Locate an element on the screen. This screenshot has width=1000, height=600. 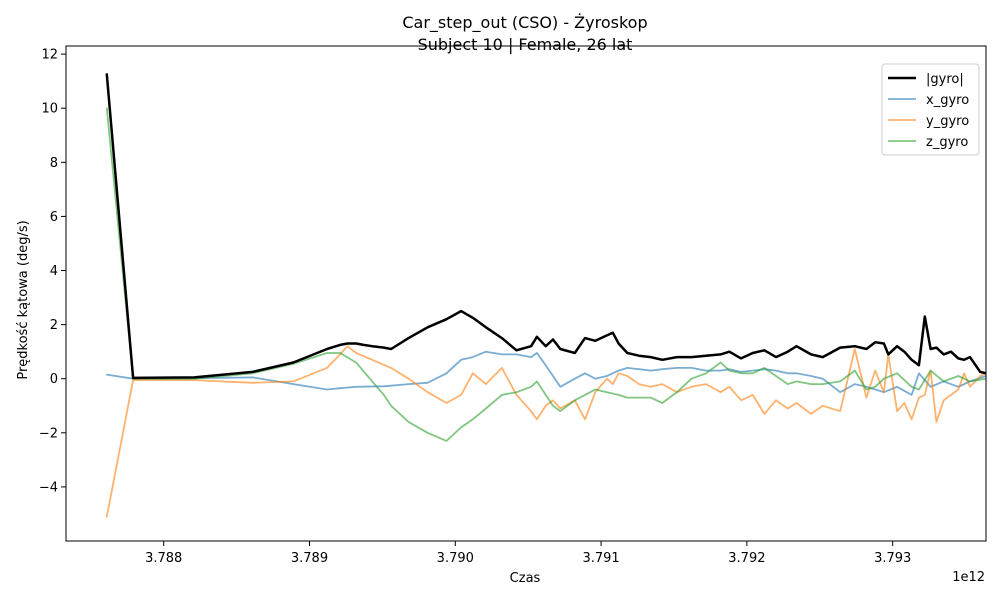
legend-label: x_gyro is located at coordinates (947, 100).